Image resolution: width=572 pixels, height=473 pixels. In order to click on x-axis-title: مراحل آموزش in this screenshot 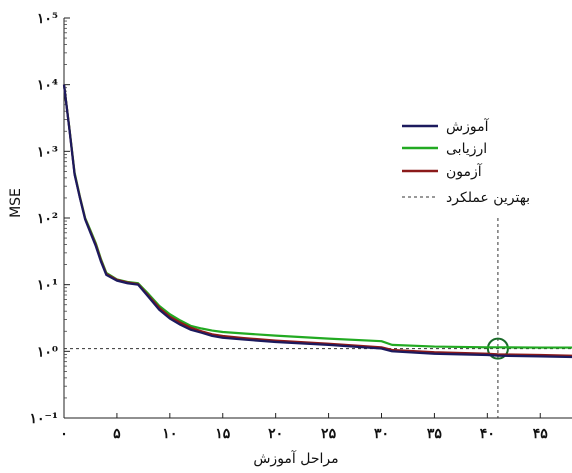, I will do `click(295, 458)`.